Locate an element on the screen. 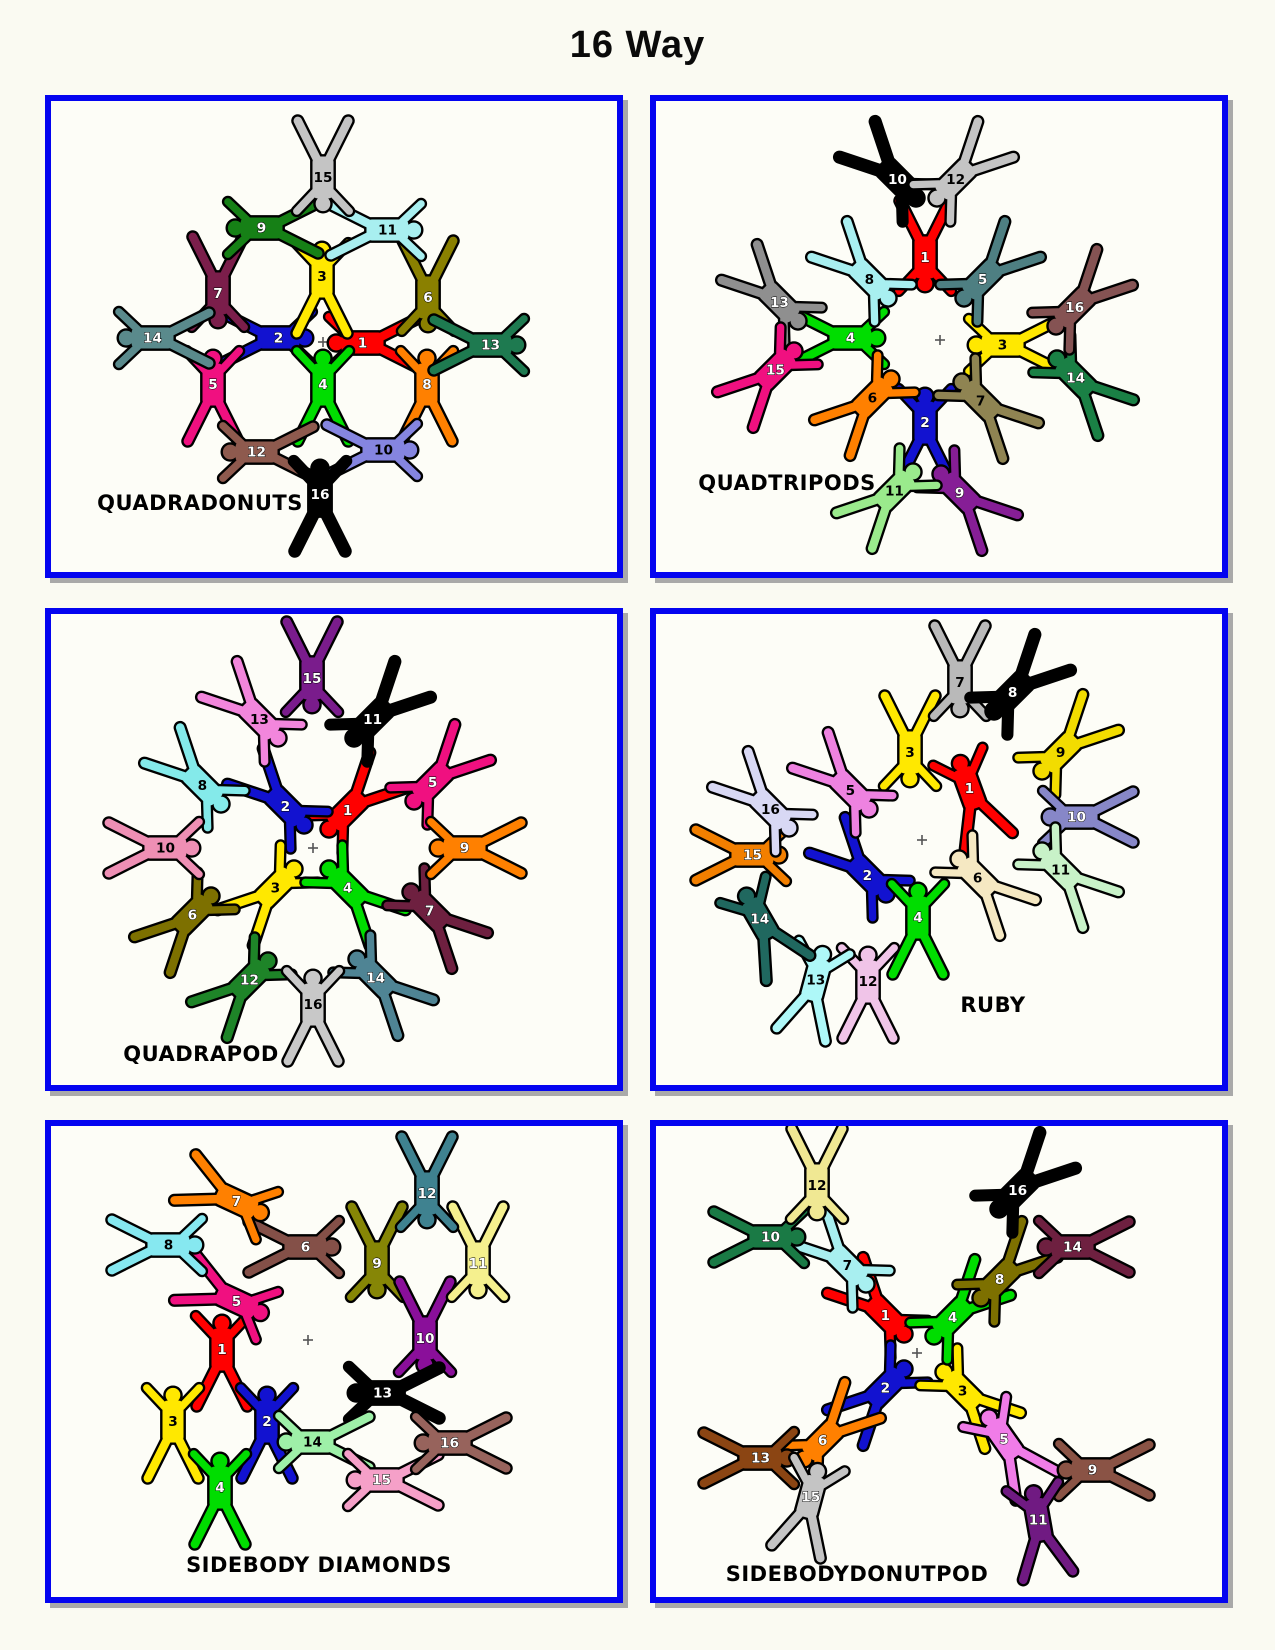  formation-label: SIDEBODYDONUTPOD is located at coordinates (857, 1574).